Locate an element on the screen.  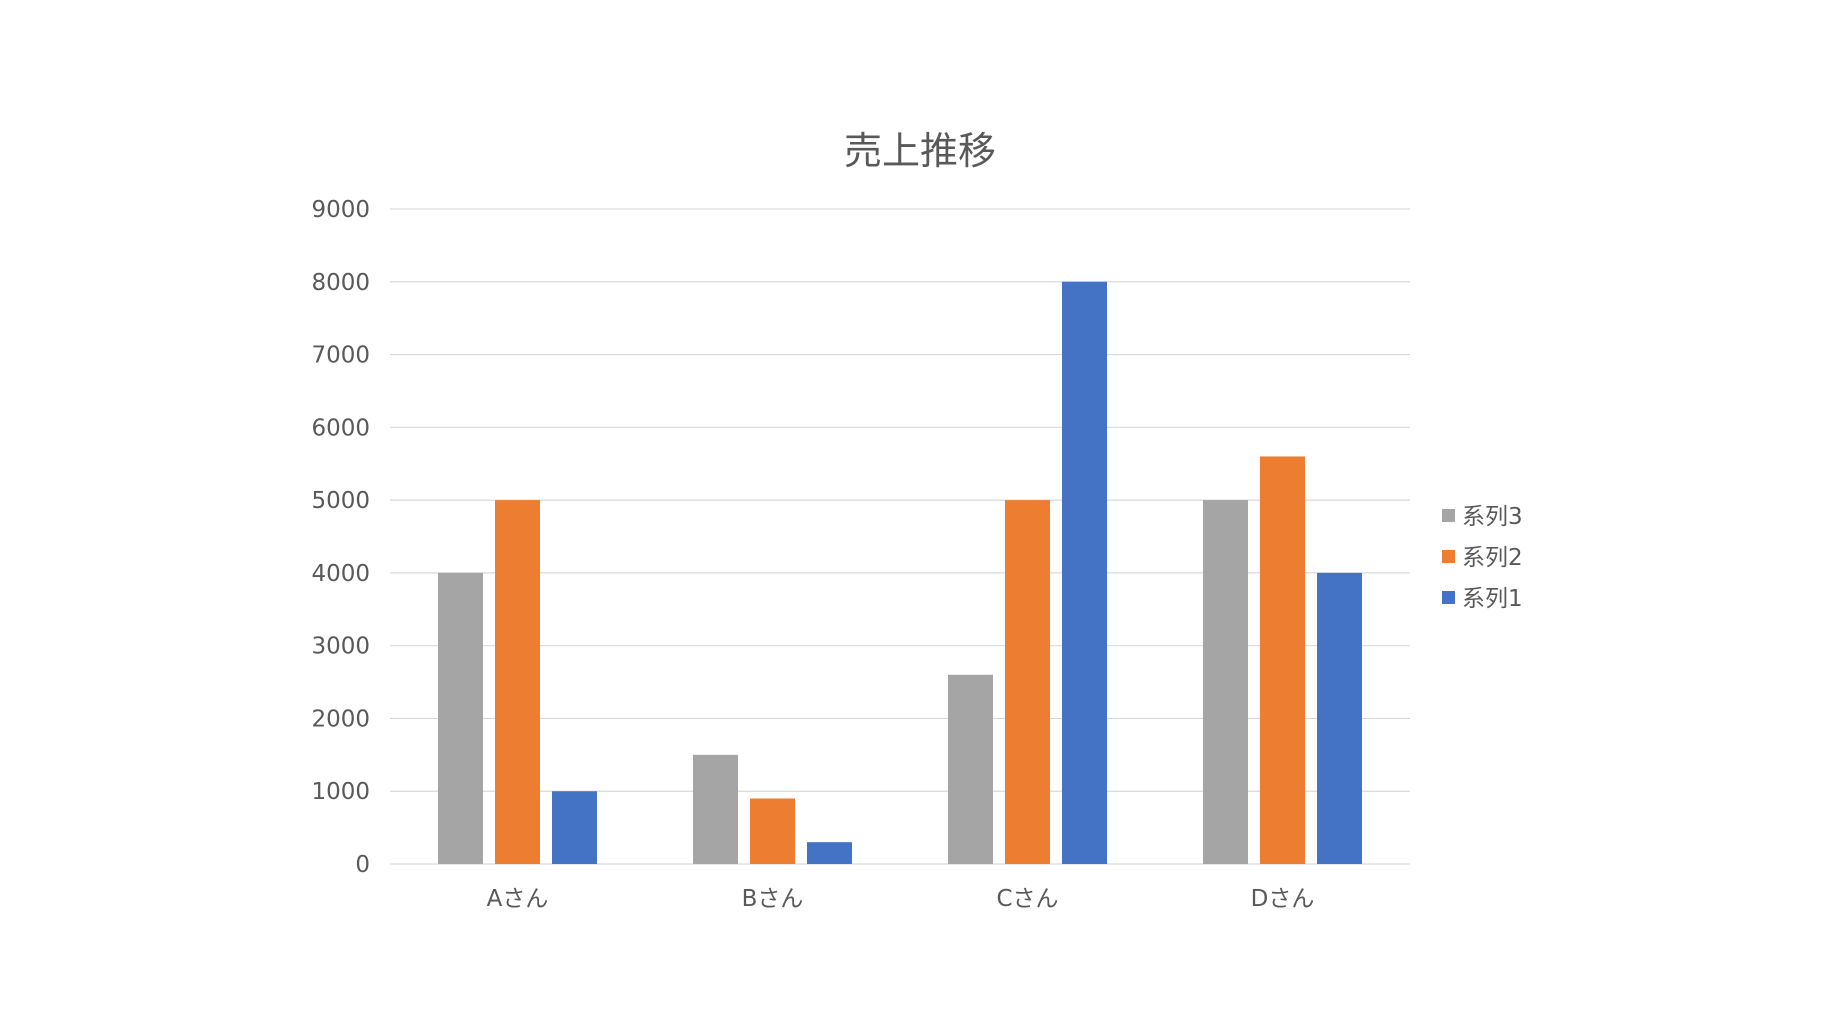
y-tick-label: 6000 is located at coordinates (340, 428).